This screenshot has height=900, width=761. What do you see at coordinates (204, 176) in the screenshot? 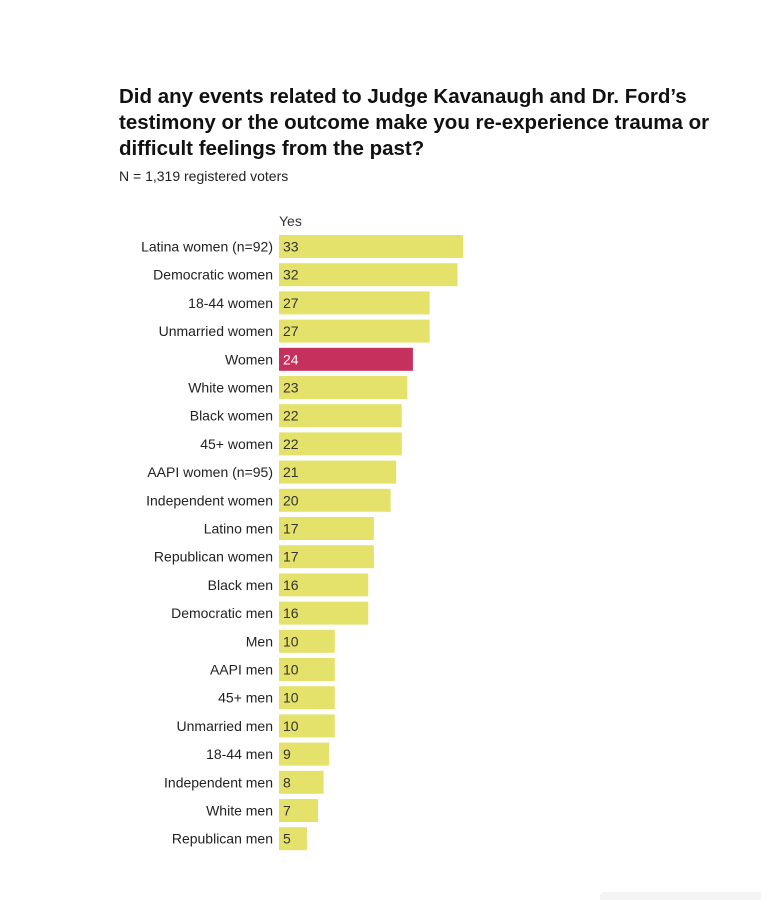
I see `chart-subtitle: N = 1,319 registered voters` at bounding box center [204, 176].